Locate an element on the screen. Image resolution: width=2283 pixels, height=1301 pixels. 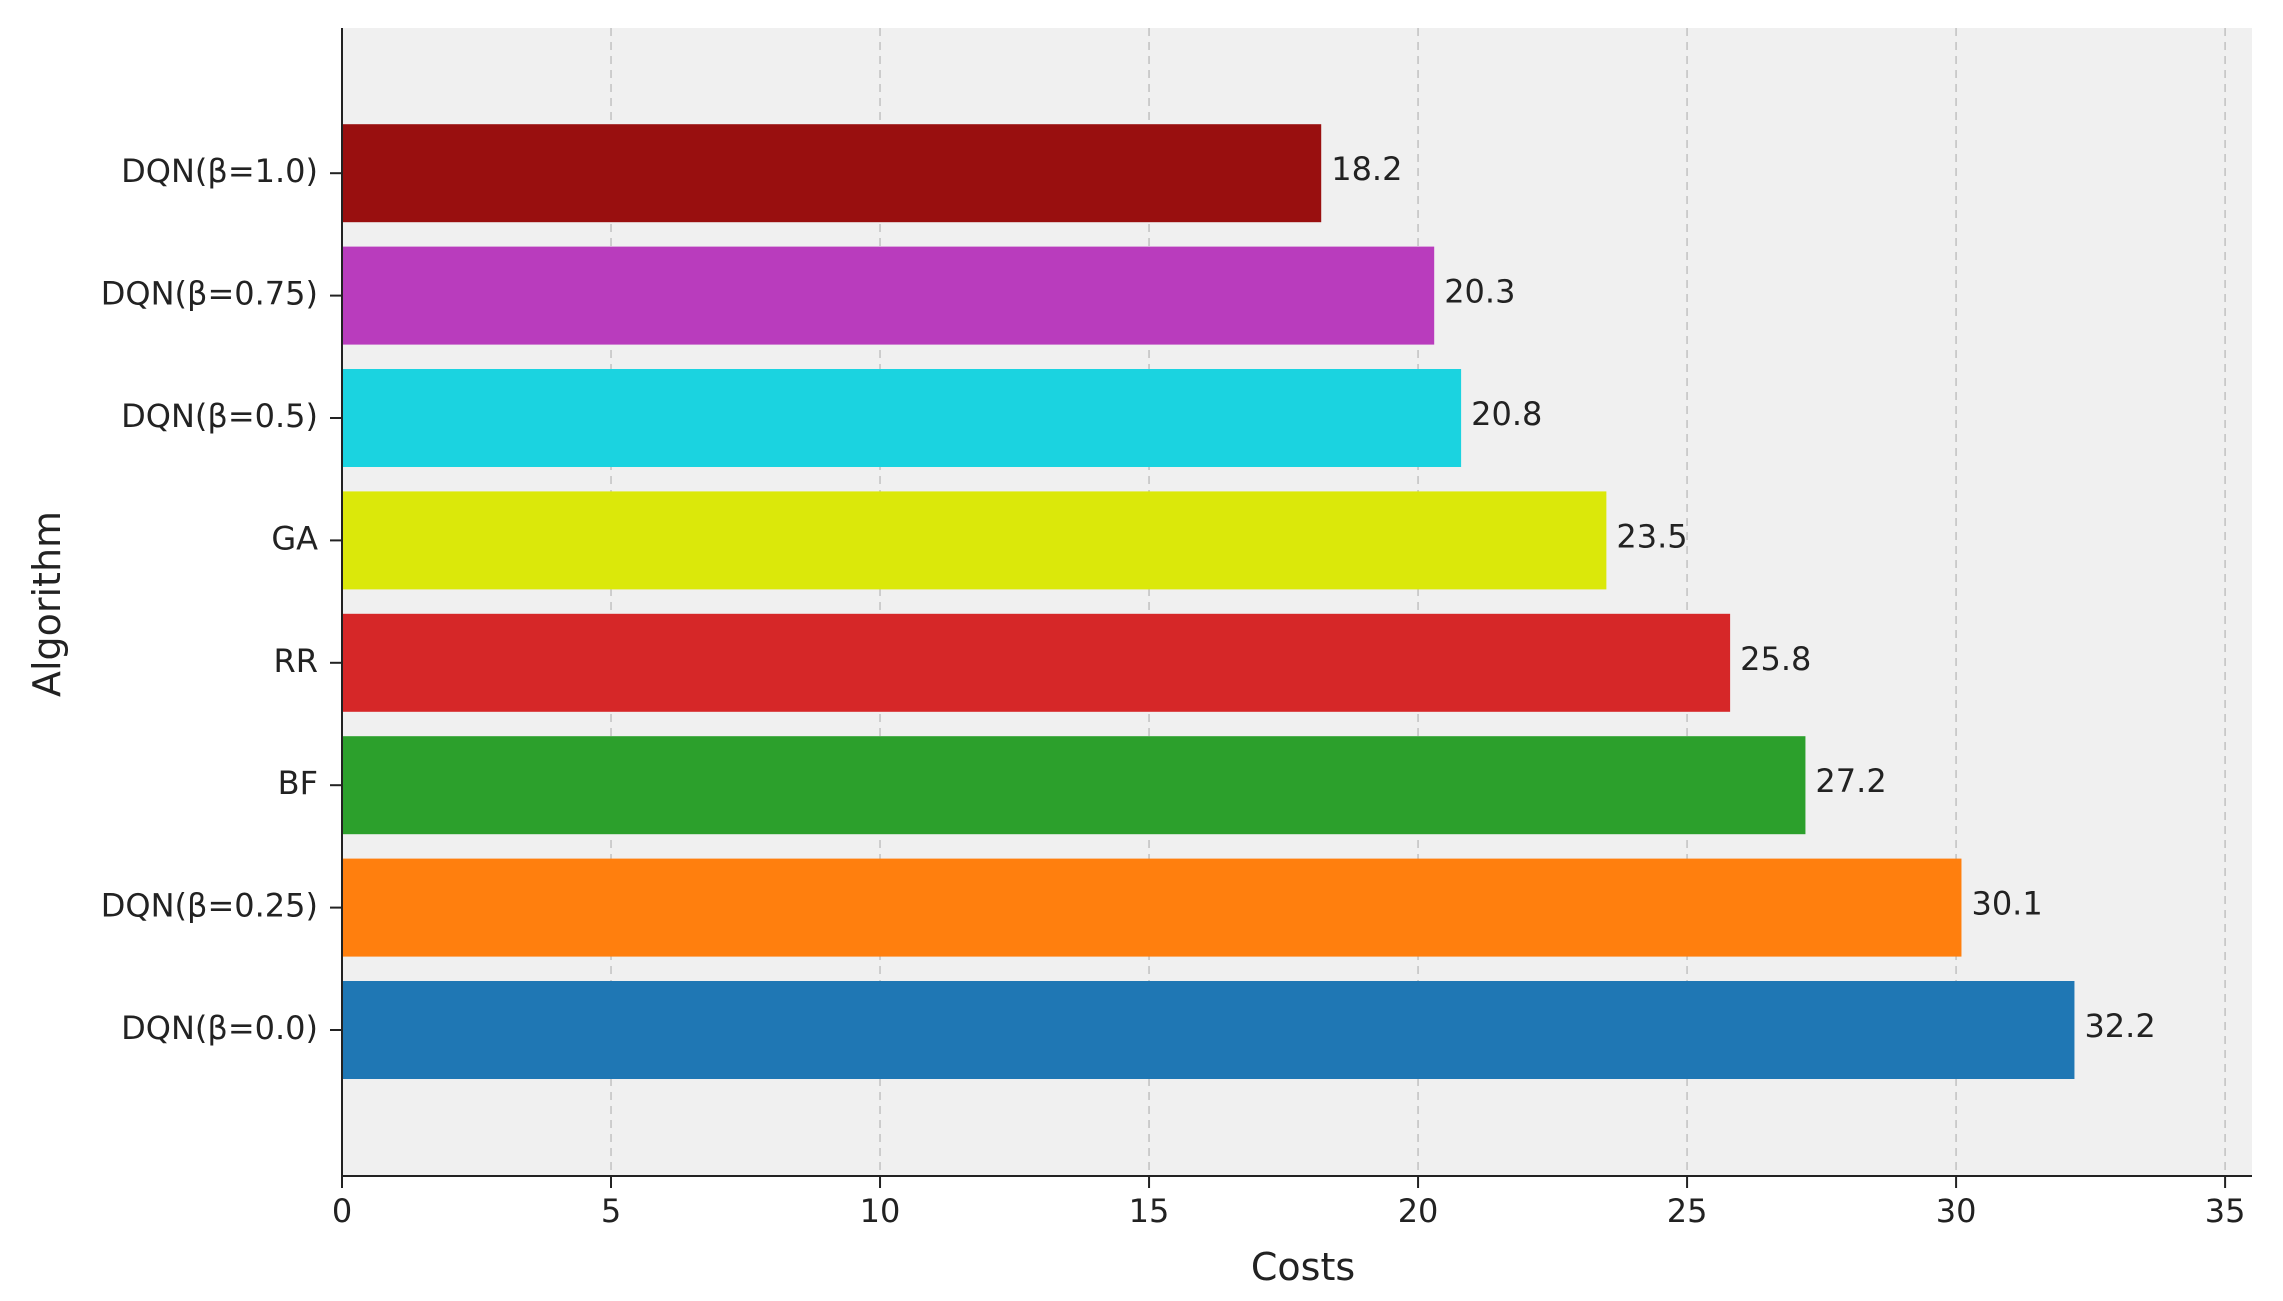
y-tick-label: RR is located at coordinates (296, 661).